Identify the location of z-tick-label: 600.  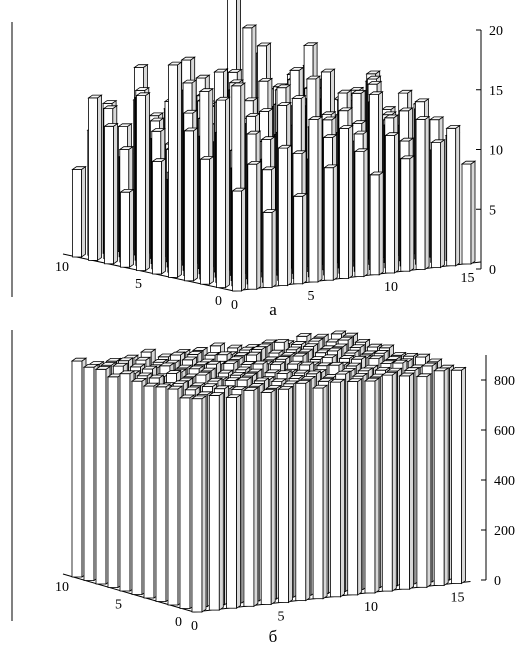
(504, 431).